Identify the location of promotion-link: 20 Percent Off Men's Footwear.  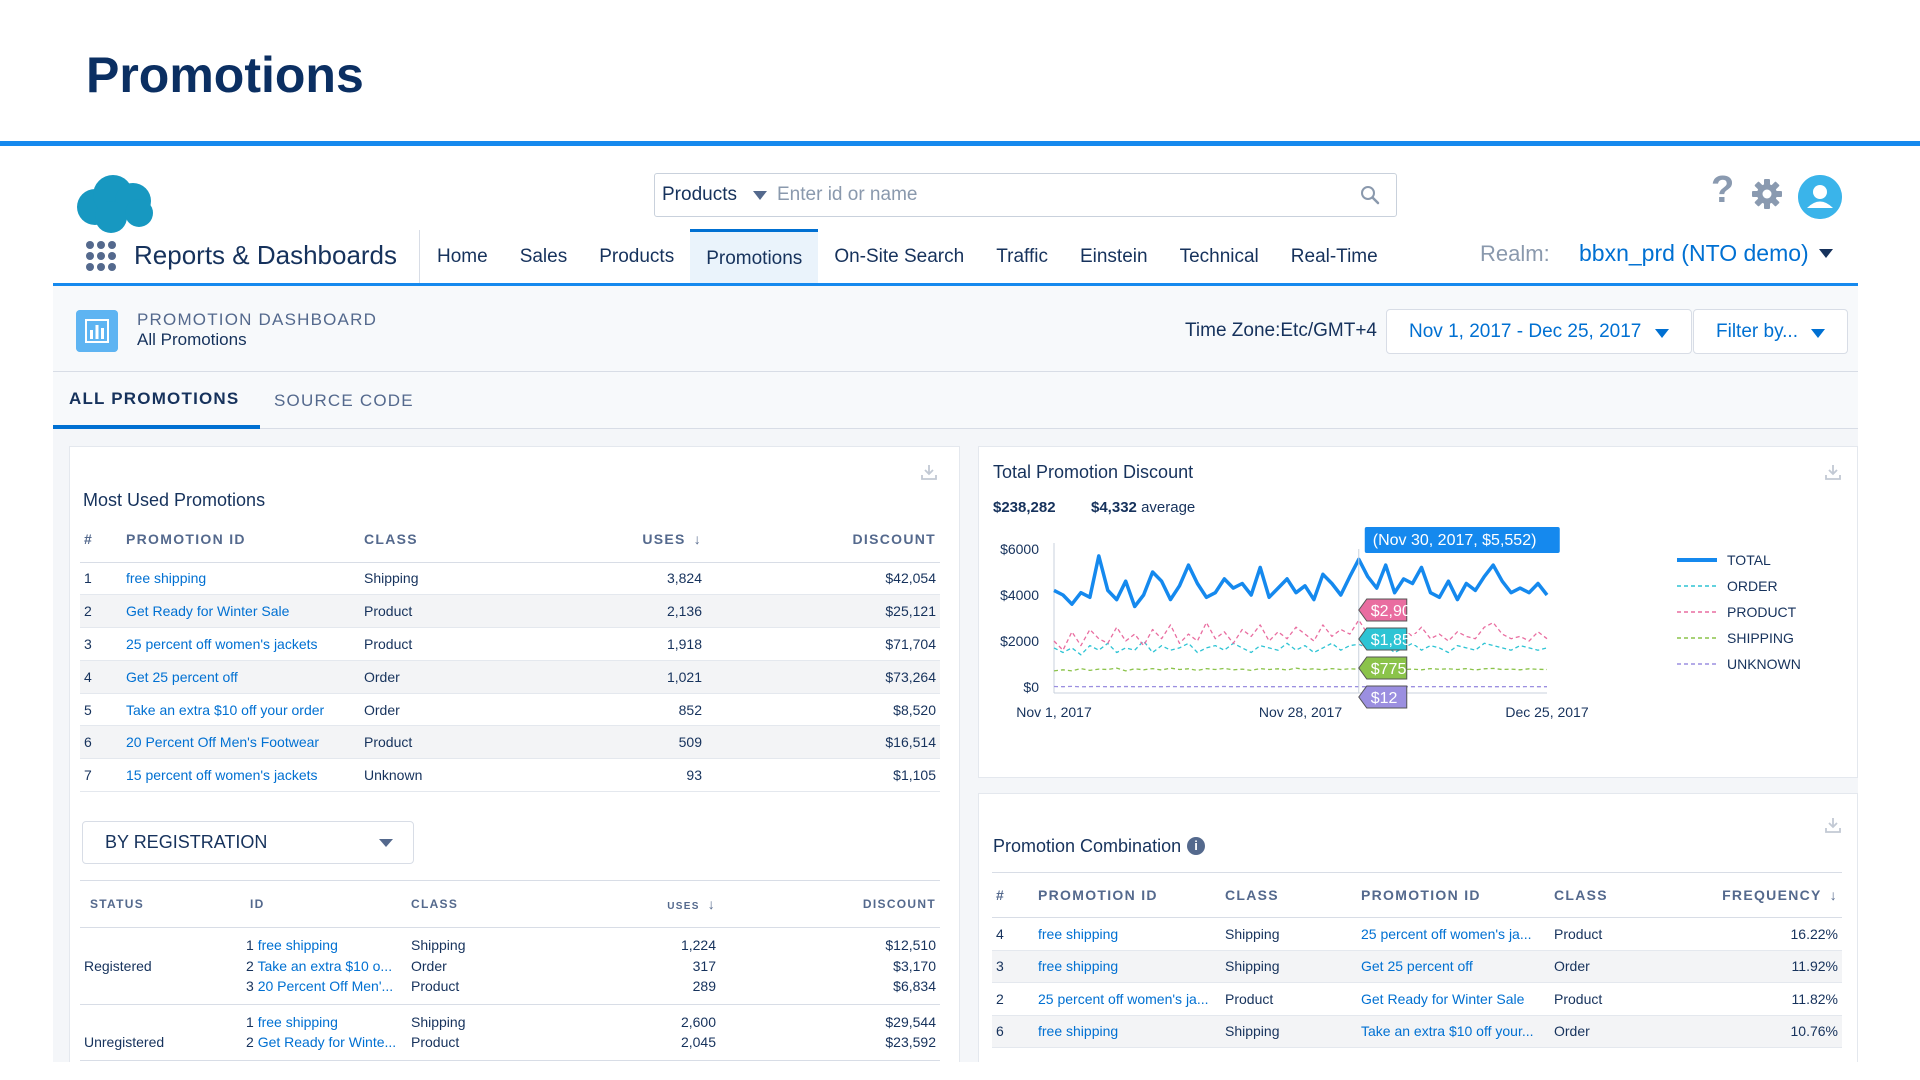
(223, 742).